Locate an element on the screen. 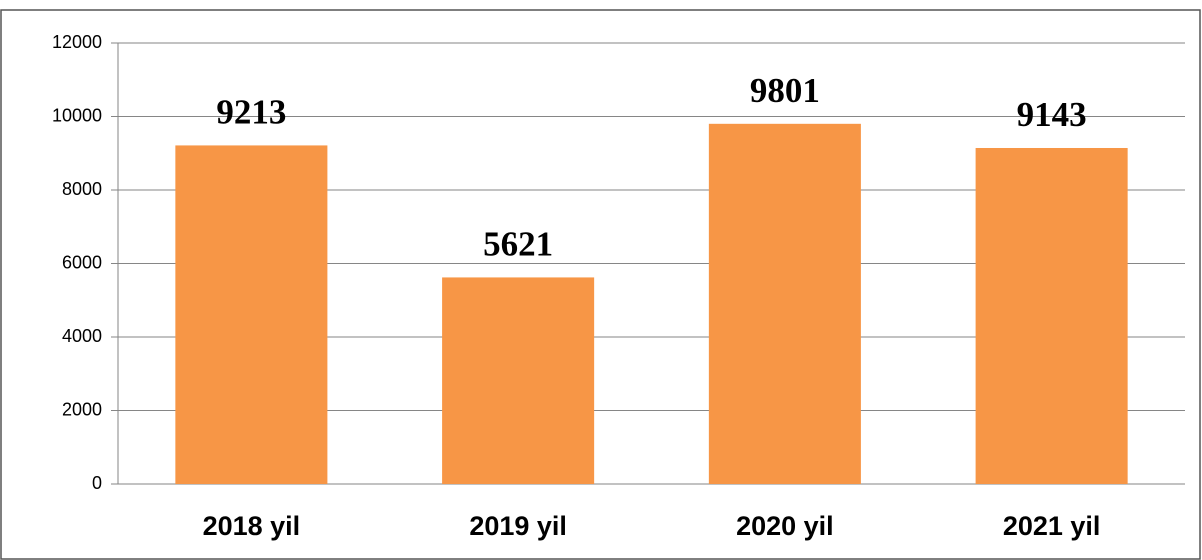 The image size is (1202, 560). y-tick-label: 8000 is located at coordinates (82, 189).